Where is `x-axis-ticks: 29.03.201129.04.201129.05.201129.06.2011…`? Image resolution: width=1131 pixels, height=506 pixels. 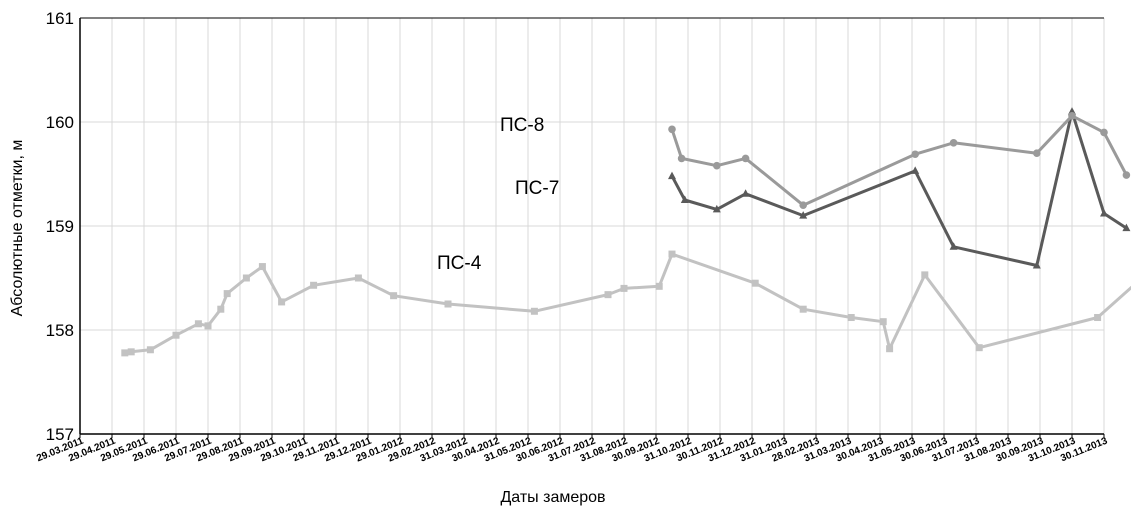
x-axis-ticks: 29.03.201129.04.201129.05.201129.06.2011… is located at coordinates (572, 449).